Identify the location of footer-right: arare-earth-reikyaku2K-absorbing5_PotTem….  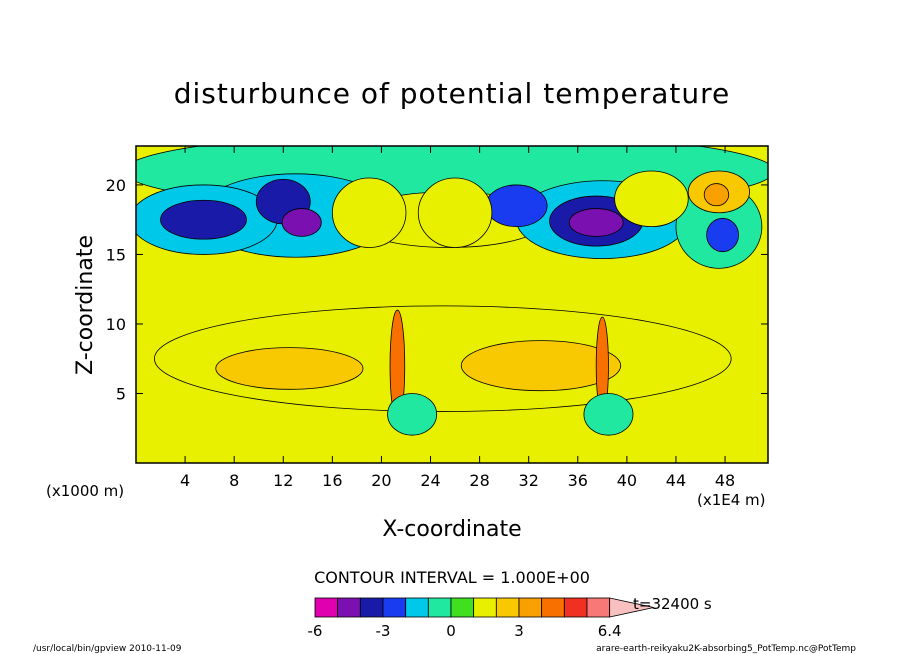
(726, 649).